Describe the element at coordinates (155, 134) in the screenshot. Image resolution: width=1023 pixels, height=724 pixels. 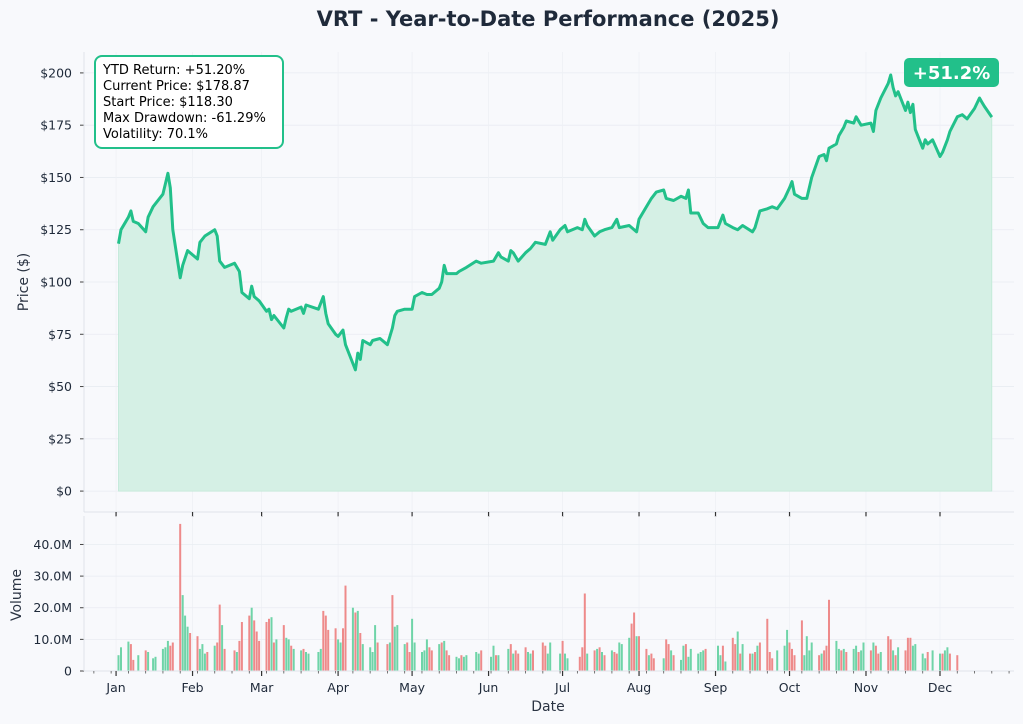
I see `stats-volatility: Volatility: 70.1%` at that location.